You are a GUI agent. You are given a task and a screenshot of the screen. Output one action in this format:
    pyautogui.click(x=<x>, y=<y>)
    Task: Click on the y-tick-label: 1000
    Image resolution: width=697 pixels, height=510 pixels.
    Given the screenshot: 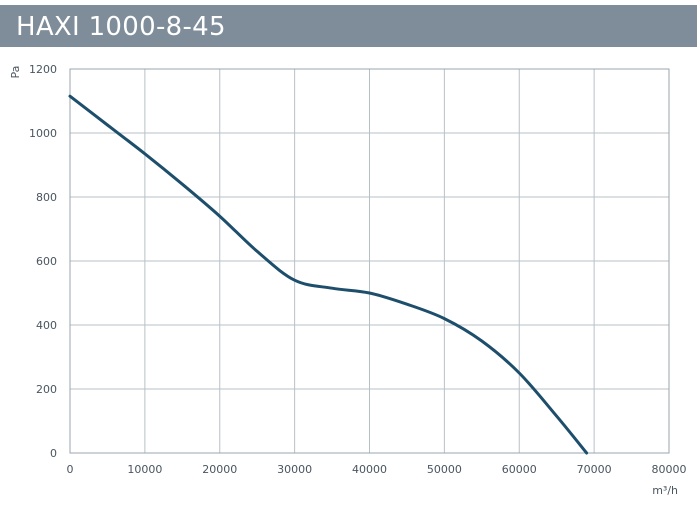 What is the action you would take?
    pyautogui.click(x=43, y=133)
    